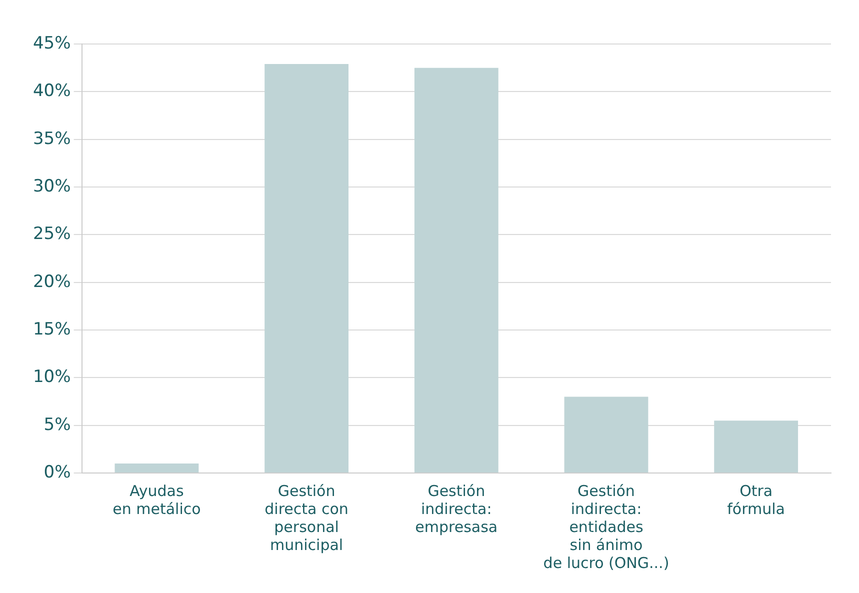  Describe the element at coordinates (51, 377) in the screenshot. I see `y-tick-label: 10%` at that location.